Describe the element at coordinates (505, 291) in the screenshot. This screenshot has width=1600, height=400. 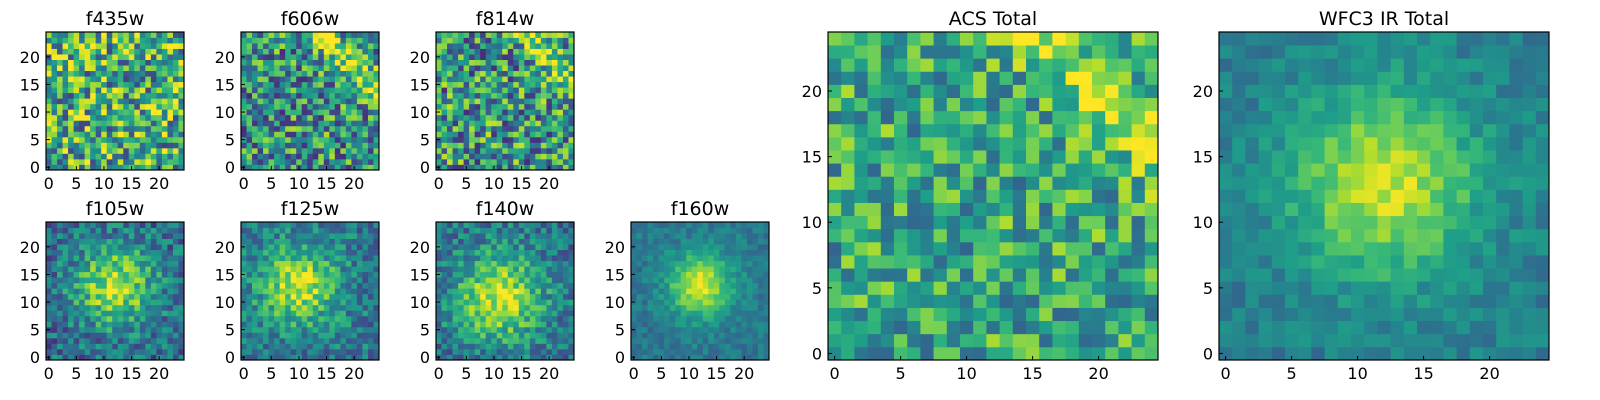
I see `axes-frame` at that location.